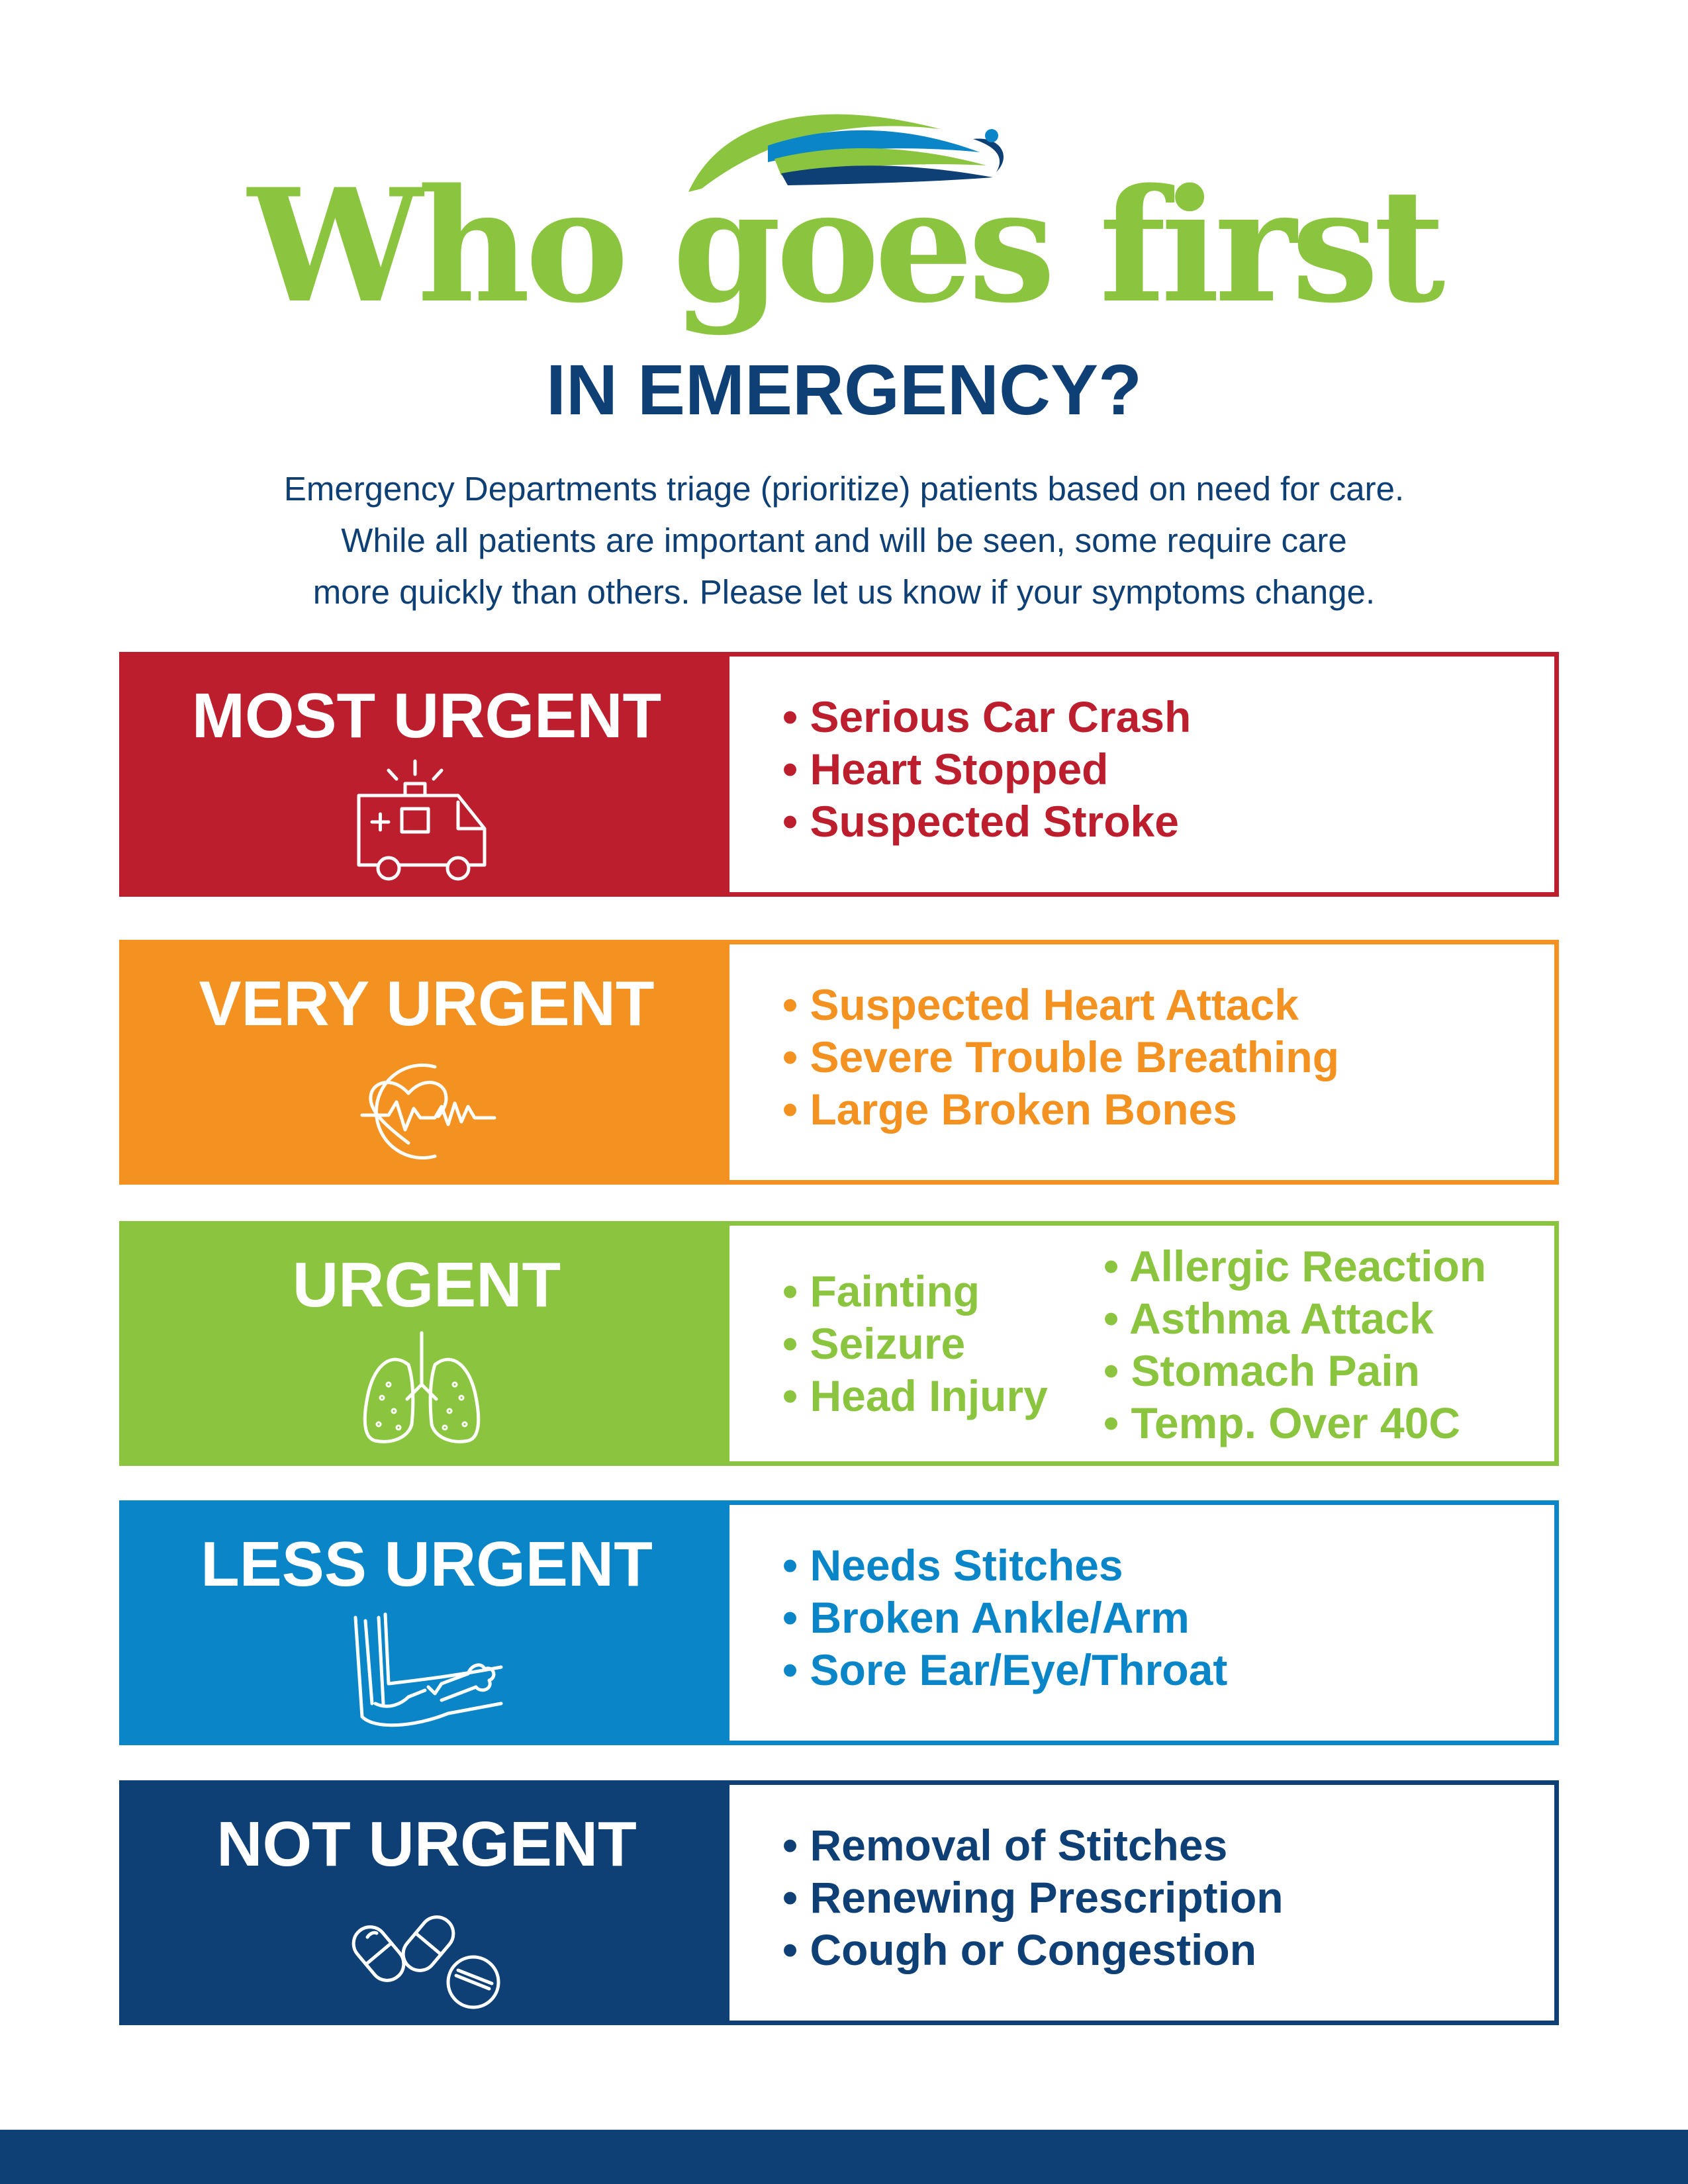 The image size is (1688, 2184). What do you see at coordinates (1294, 1423) in the screenshot?
I see `symptom-item: Temp. Over 40C` at bounding box center [1294, 1423].